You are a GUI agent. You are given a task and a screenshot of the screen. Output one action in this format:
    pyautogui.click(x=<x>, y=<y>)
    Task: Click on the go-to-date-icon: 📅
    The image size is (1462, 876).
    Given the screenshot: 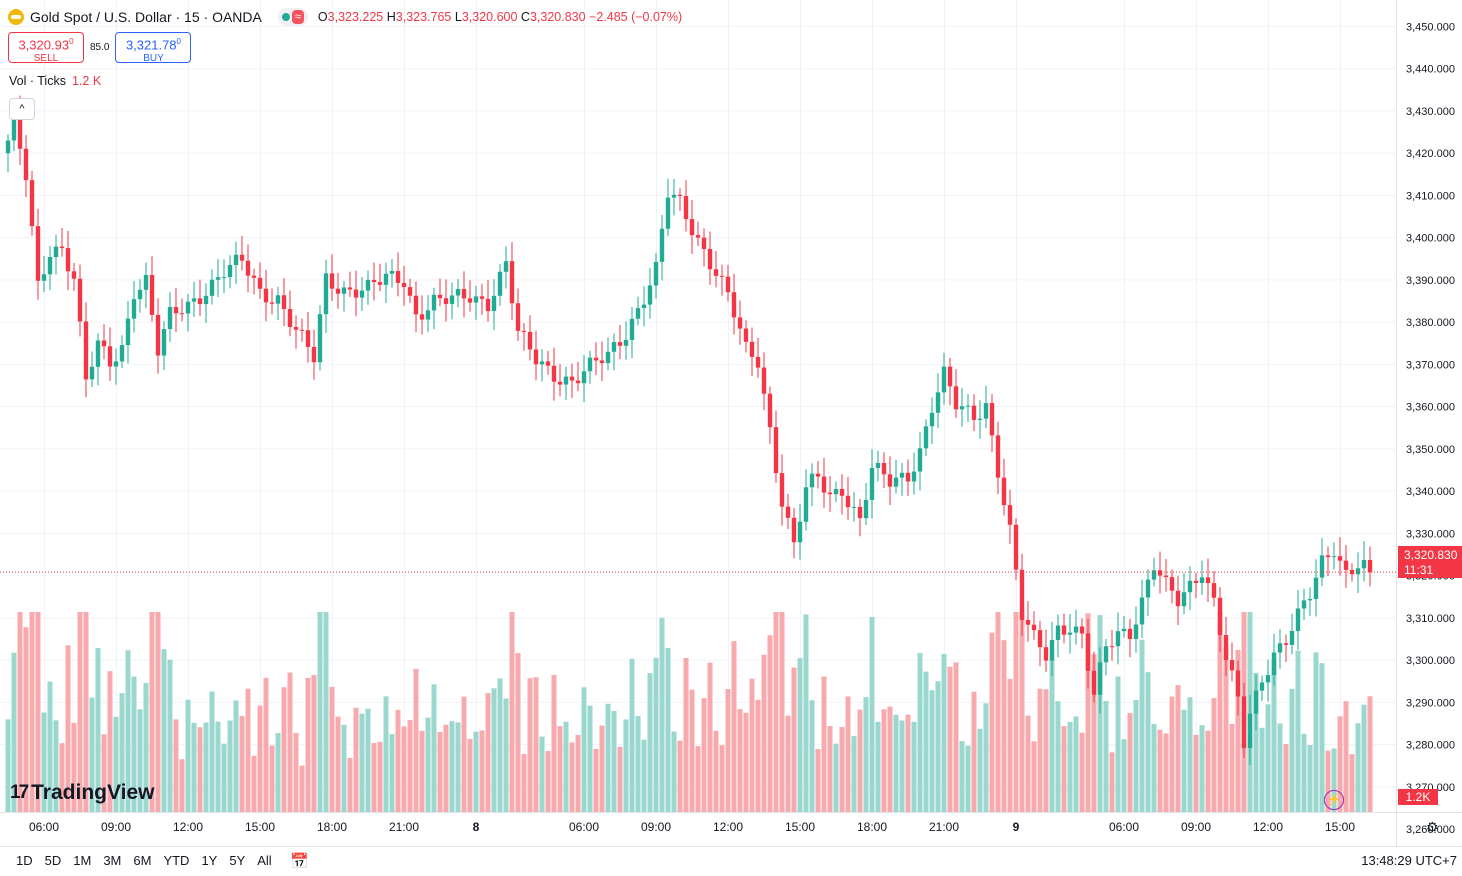 What is the action you would take?
    pyautogui.click(x=299, y=861)
    